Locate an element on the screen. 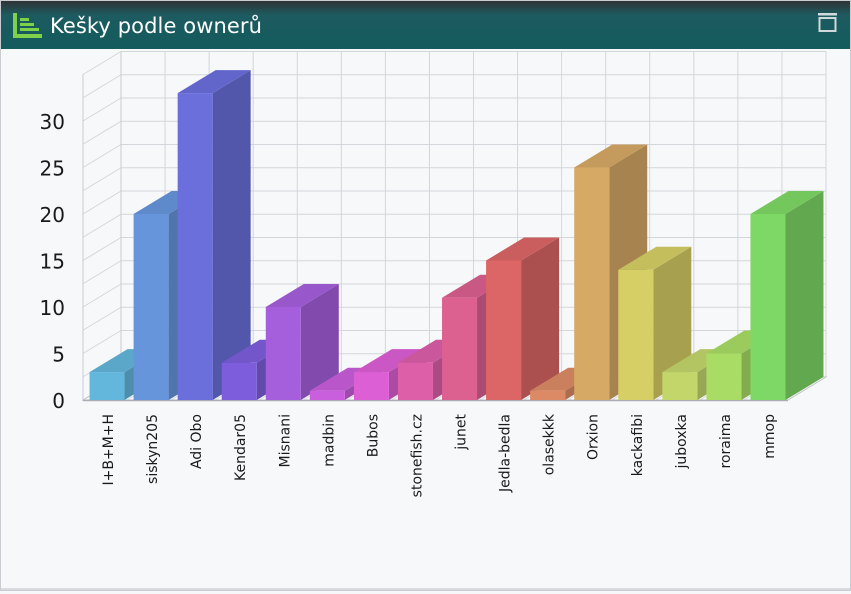 The width and height of the screenshot is (851, 594). window-title: Kešky podle ownerů is located at coordinates (156, 26).